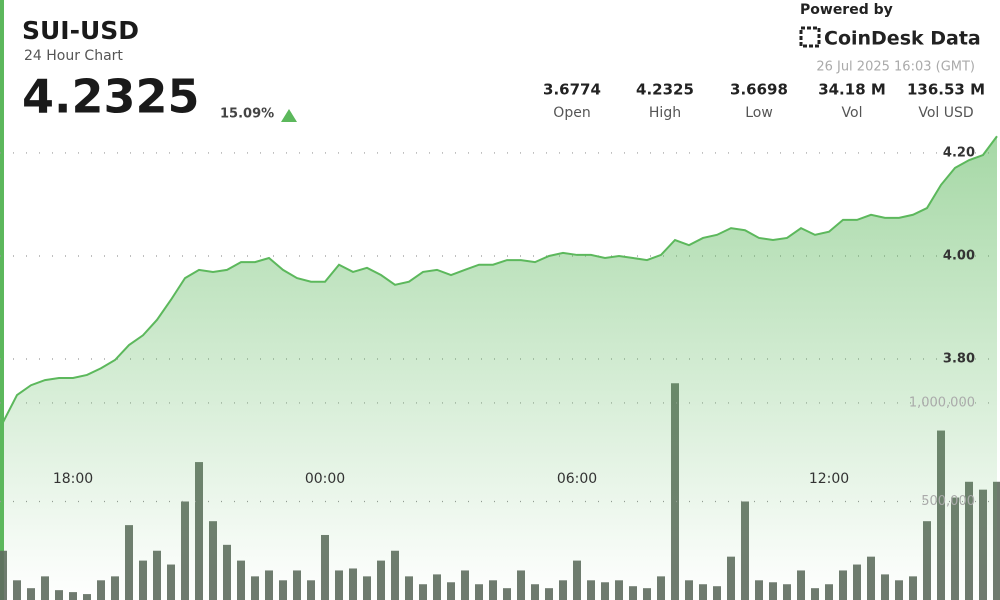 The height and width of the screenshot is (600, 1000). What do you see at coordinates (665, 113) in the screenshot?
I see `stat-label: High` at bounding box center [665, 113].